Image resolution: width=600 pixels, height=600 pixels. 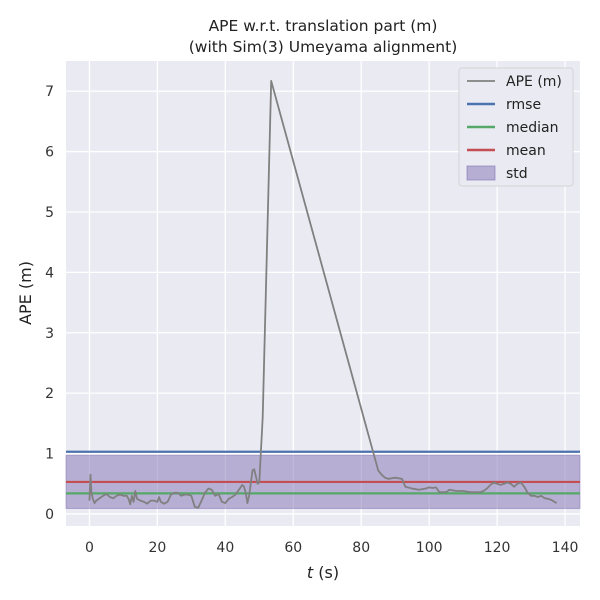 I want to click on y-axis-label: APE (m), so click(x=25, y=293).